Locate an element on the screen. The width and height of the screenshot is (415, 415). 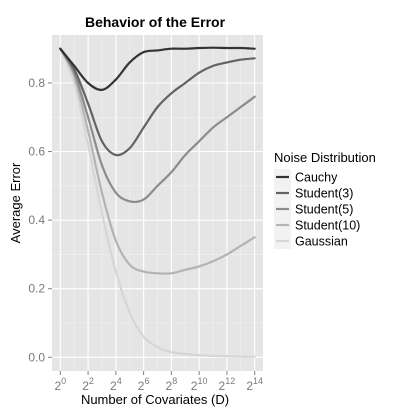
y-axis-label: Average Error is located at coordinates (15, 202).